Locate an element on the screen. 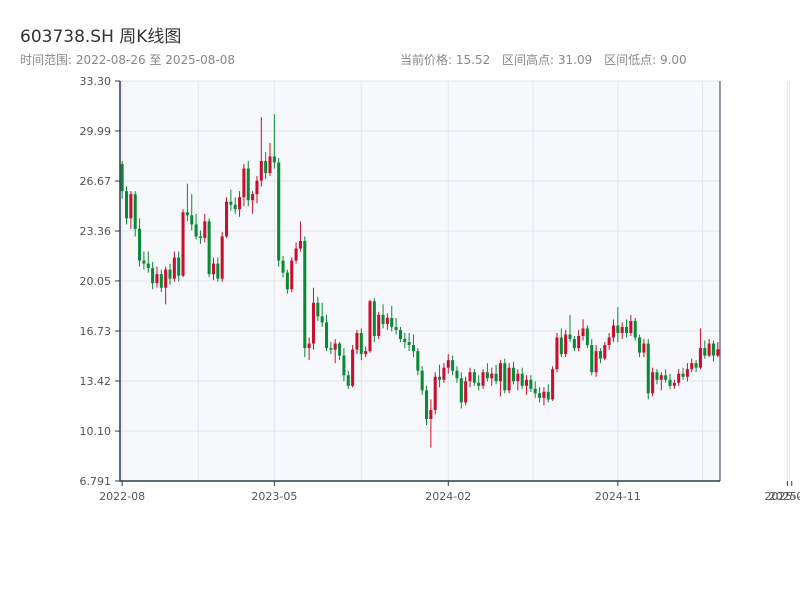 This screenshot has width=800, height=600. x-tick-label: 2025-08 is located at coordinates (784, 496).